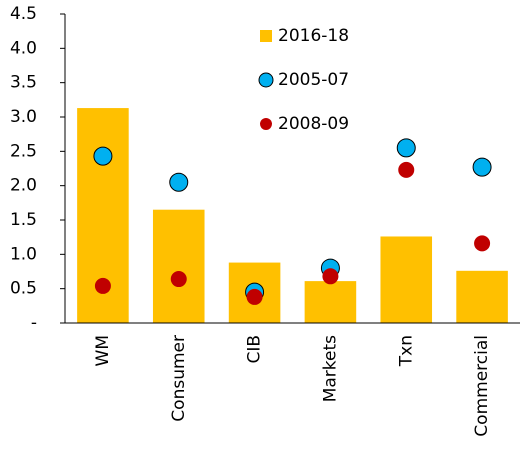 The image size is (520, 450). What do you see at coordinates (23, 48) in the screenshot?
I see `y-tick-label: 4.0` at bounding box center [23, 48].